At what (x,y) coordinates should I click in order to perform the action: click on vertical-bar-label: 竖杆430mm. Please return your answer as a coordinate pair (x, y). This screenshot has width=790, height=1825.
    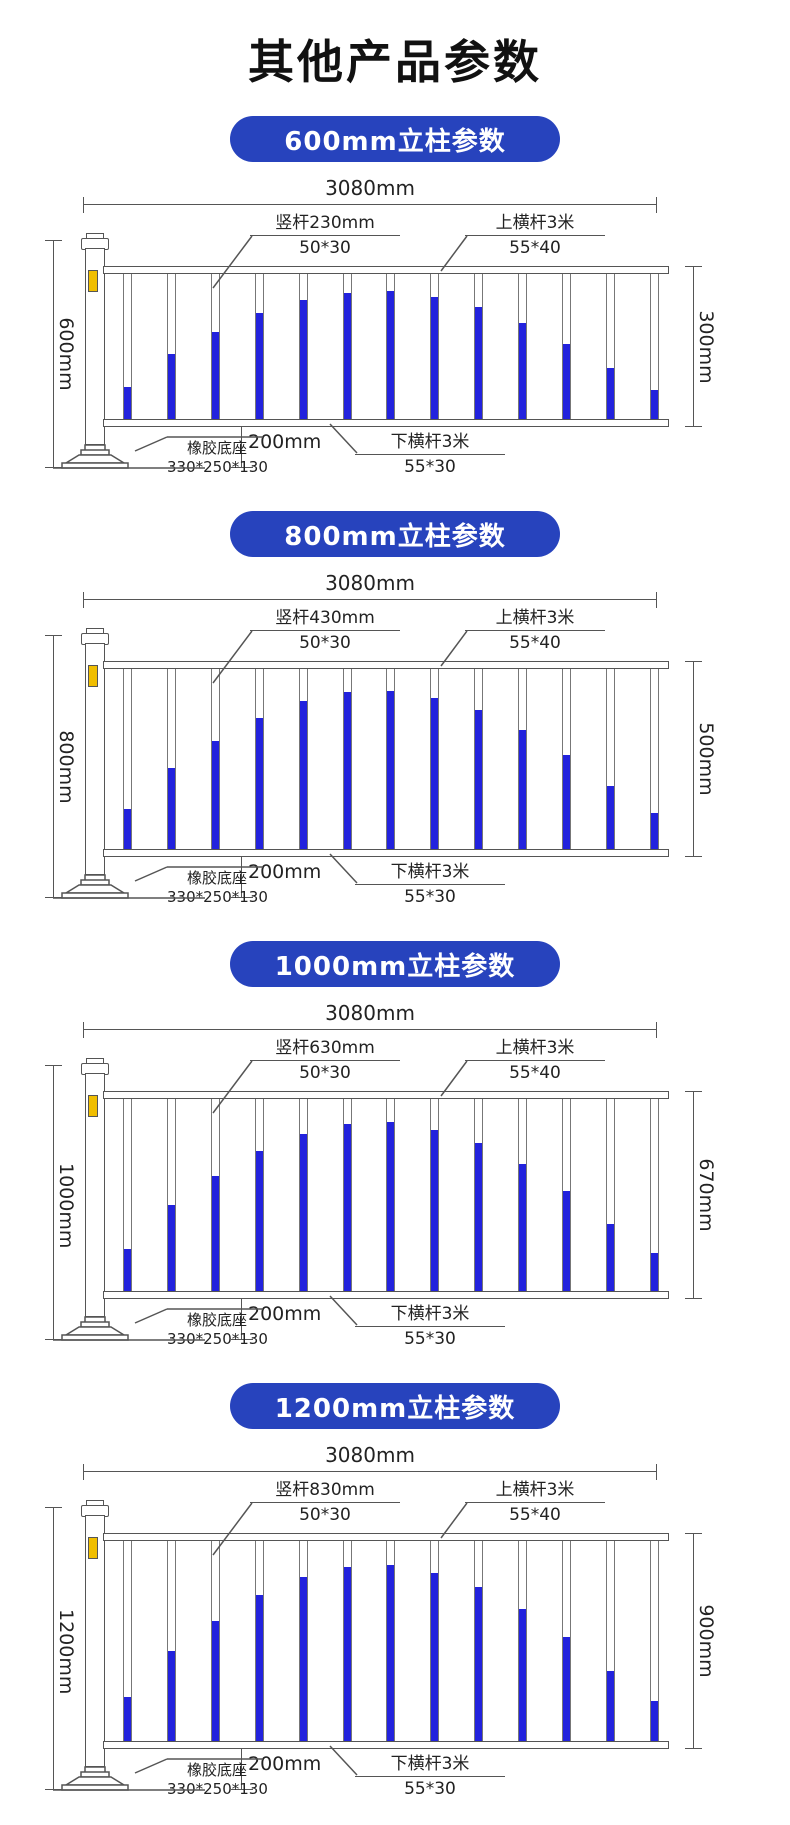
    Looking at the image, I should click on (325, 619).